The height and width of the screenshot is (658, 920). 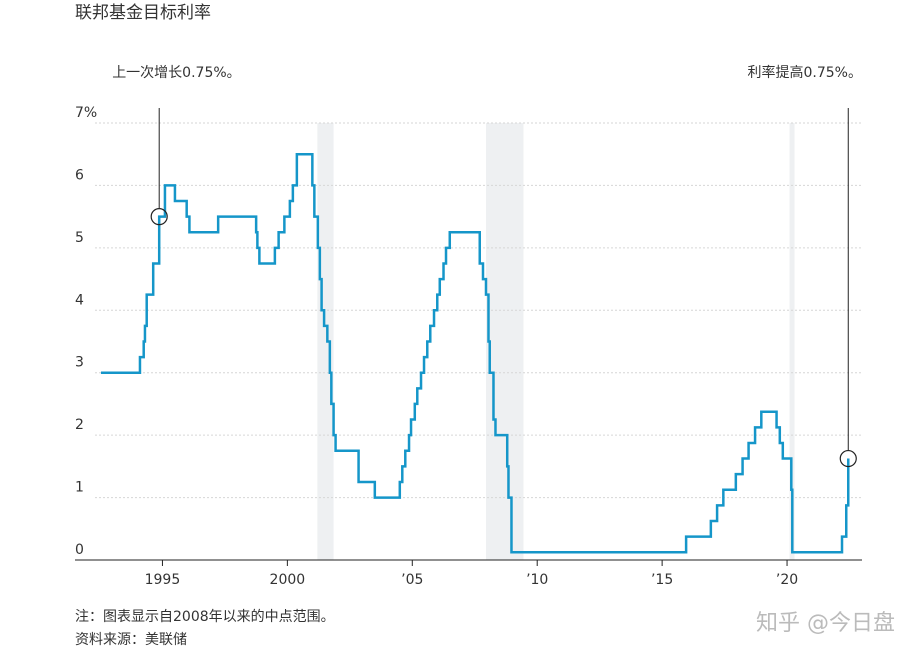 What do you see at coordinates (86, 113) in the screenshot?
I see `y-tick-label: 7%` at bounding box center [86, 113].